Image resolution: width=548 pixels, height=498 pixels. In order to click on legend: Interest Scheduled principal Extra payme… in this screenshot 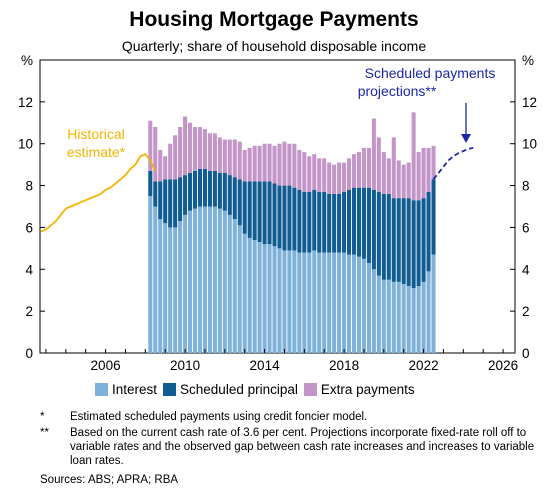, I will do `click(258, 389)`.